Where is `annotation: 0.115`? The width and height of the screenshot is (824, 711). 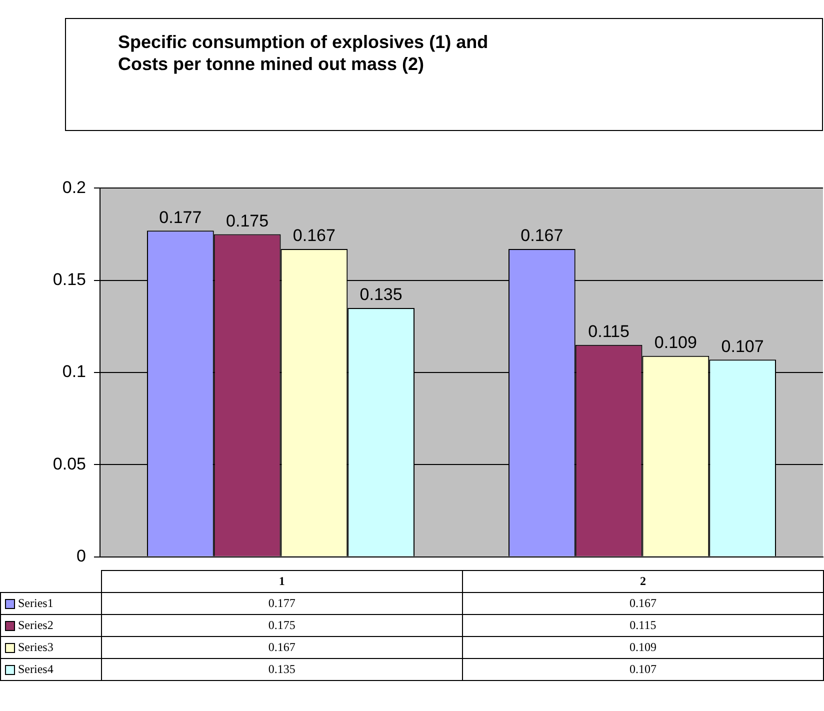 annotation: 0.115 is located at coordinates (609, 332).